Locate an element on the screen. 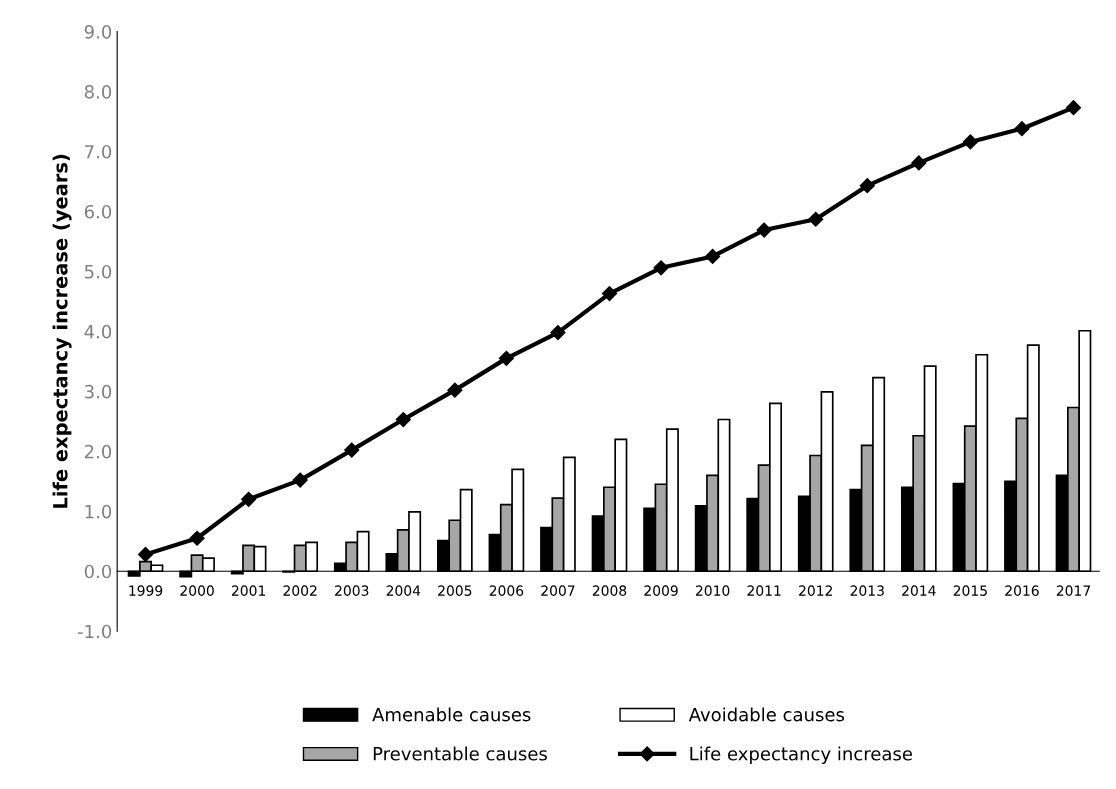 This screenshot has width=1116, height=789. y-tick-label: 6.0 is located at coordinates (98, 211).